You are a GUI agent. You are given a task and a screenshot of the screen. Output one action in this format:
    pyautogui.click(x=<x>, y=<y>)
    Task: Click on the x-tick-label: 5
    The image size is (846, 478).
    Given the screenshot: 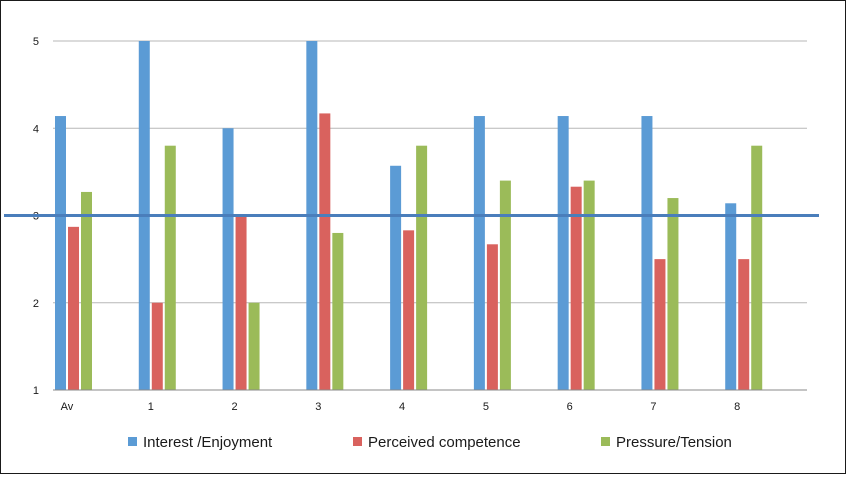 What is the action you would take?
    pyautogui.click(x=486, y=407)
    